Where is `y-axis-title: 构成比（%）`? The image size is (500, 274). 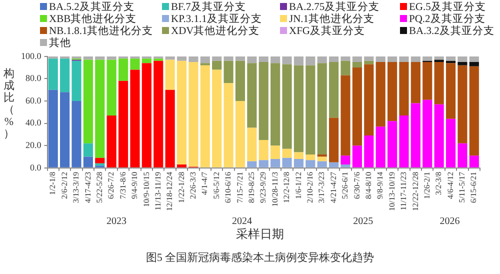
y-axis-title: 构成比（%） is located at coordinates (9, 104).